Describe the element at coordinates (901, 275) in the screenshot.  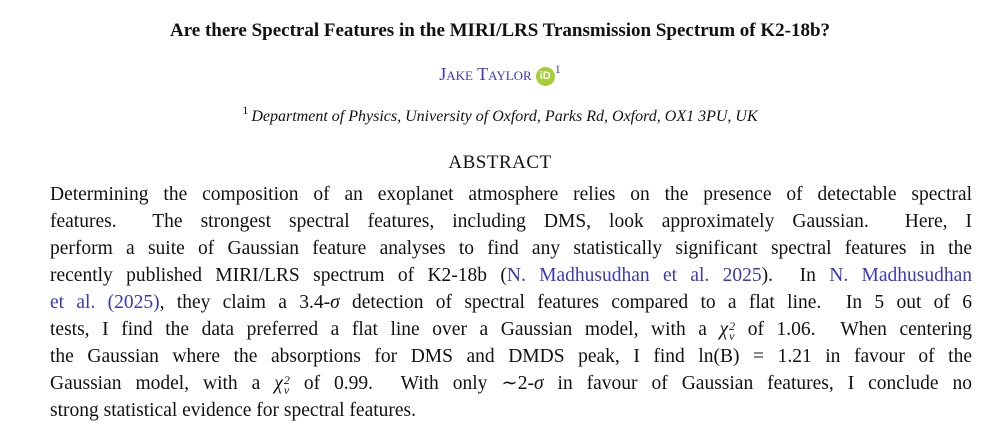
I see `citation-link: N. Madhusudhan` at that location.